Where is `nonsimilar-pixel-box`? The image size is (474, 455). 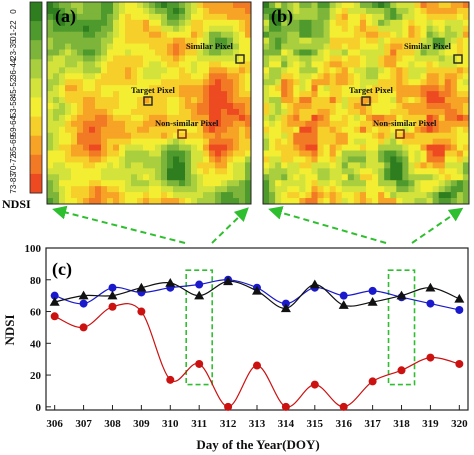 nonsimilar-pixel-box is located at coordinates (182, 134).